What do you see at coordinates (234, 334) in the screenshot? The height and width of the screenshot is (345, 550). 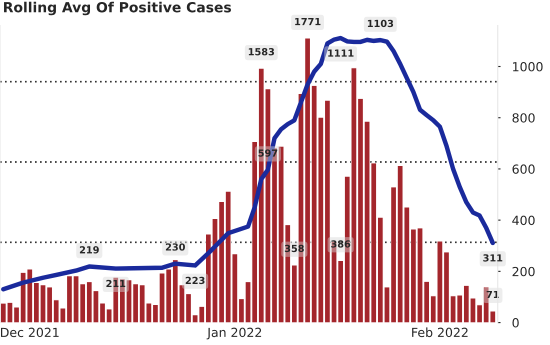 I see `x-tick-label: Jan 2022` at bounding box center [234, 334].